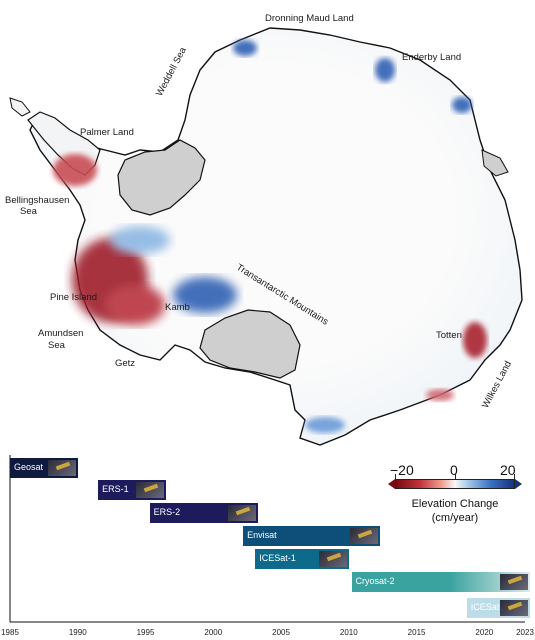 The height and width of the screenshot is (640, 535). I want to click on coast-gain-south, so click(325, 425).